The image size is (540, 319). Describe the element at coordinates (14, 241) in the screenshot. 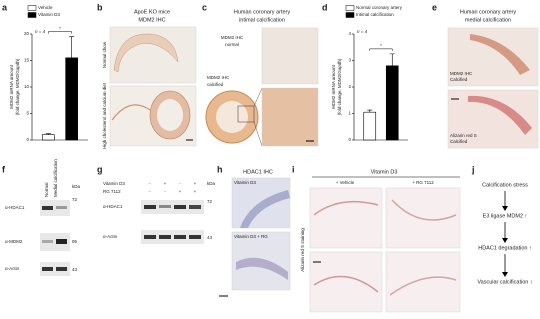

I see `row-label: α-MDM2` at that location.